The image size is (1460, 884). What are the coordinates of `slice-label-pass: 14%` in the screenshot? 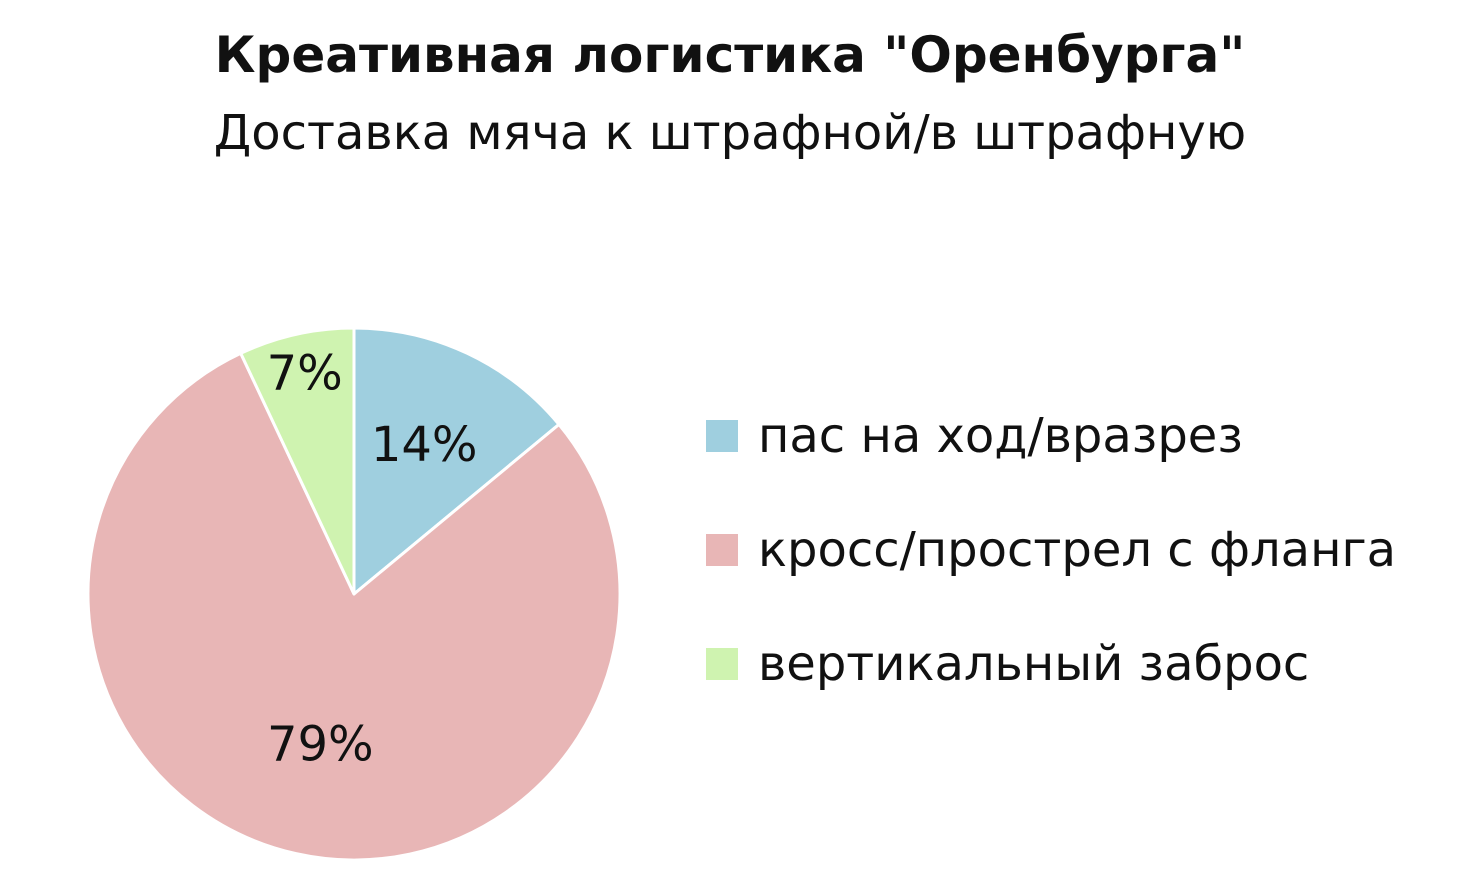 It's located at (424, 445).